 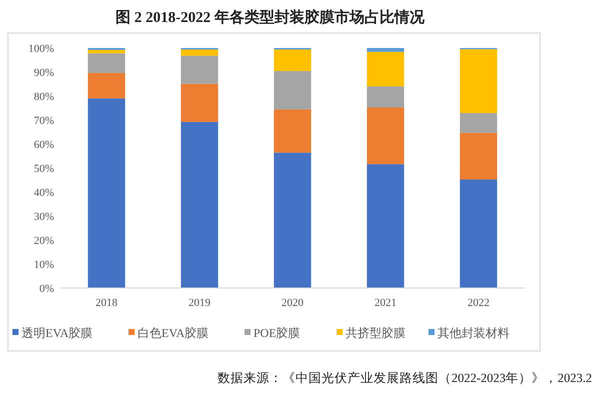 I want to click on legend-label: 其他封装材料, so click(x=474, y=333).